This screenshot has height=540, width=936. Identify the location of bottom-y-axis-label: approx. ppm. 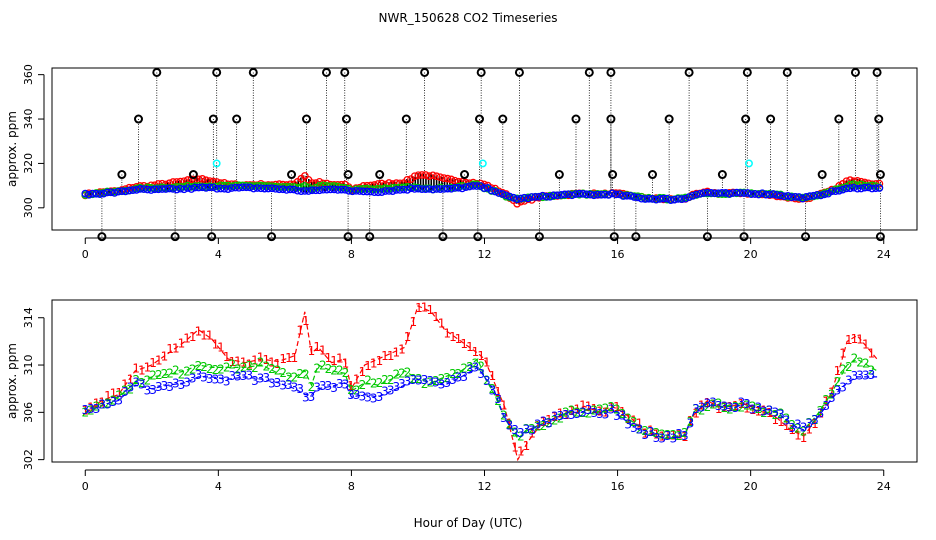
(12, 381).